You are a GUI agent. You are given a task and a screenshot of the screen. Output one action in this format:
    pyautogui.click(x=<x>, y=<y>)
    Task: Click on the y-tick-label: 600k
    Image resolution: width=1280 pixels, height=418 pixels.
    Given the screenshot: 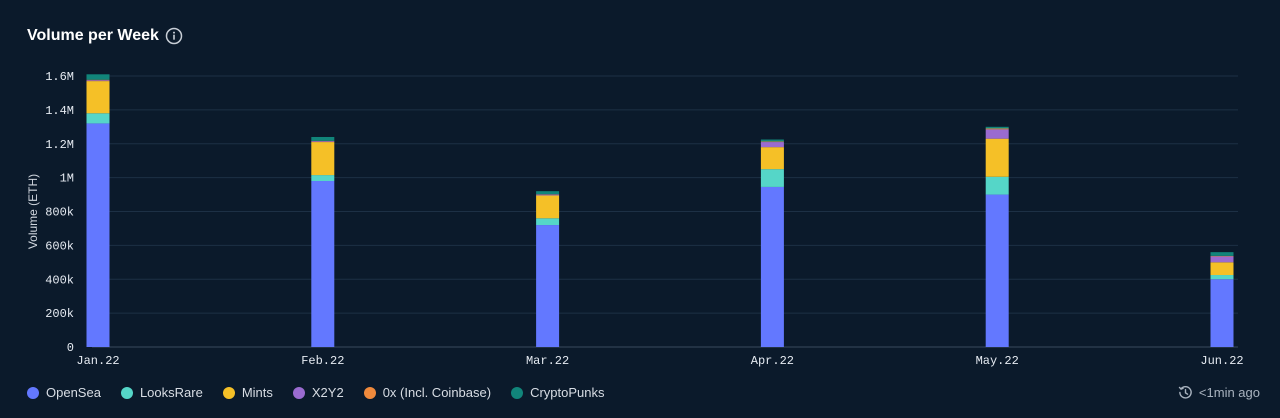 What is the action you would take?
    pyautogui.click(x=59, y=246)
    